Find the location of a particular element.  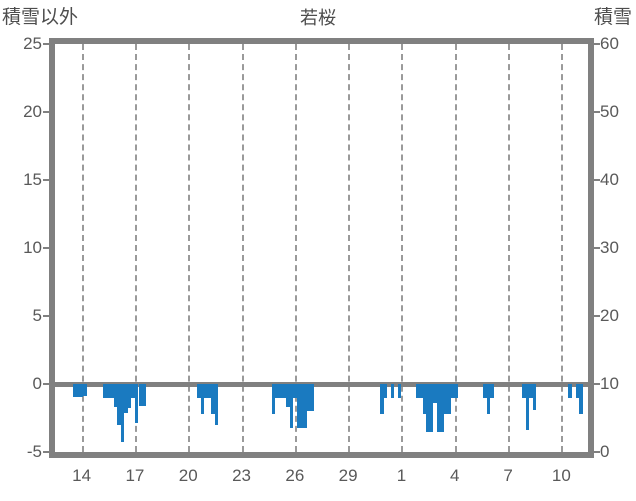

y-axis-tick-label-right: 40 is located at coordinates (609, 179).